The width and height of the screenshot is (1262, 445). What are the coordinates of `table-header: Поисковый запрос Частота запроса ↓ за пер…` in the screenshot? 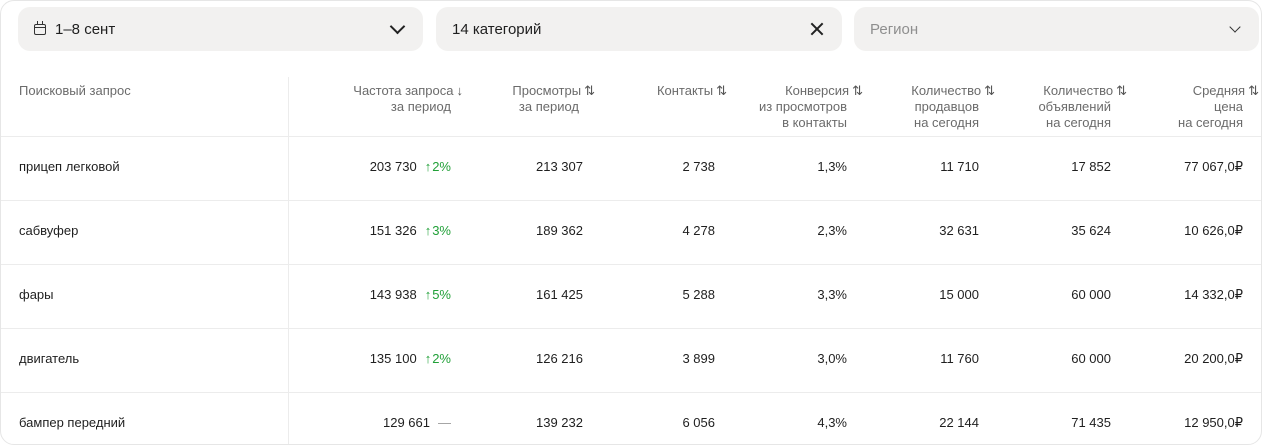 It's located at (631, 107).